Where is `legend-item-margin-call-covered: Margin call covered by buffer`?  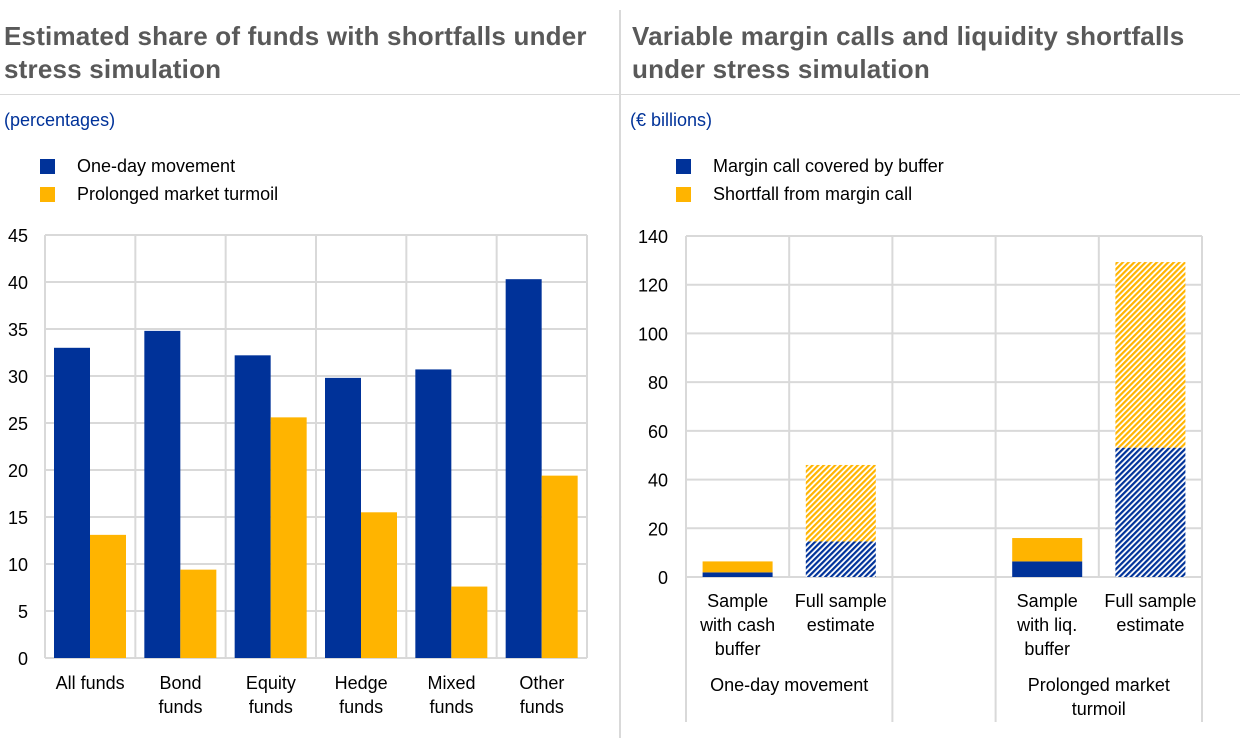
legend-item-margin-call-covered: Margin call covered by buffer is located at coordinates (810, 166).